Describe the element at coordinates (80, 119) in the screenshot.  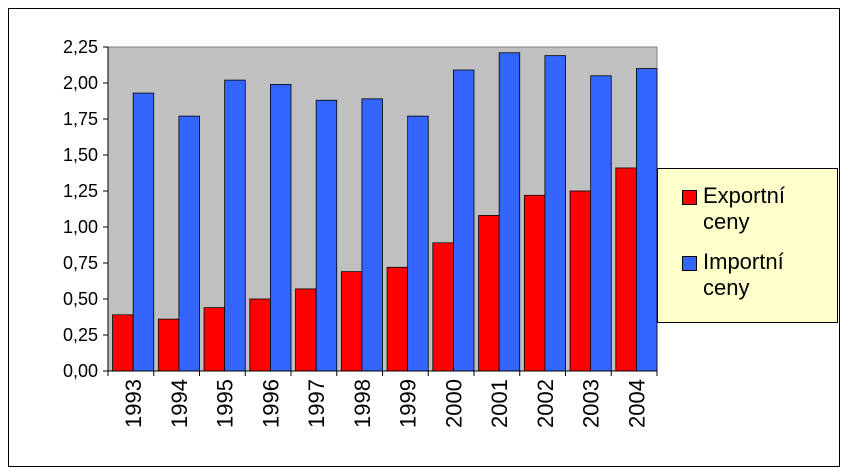
I see `y-tick-label: 1,75` at that location.